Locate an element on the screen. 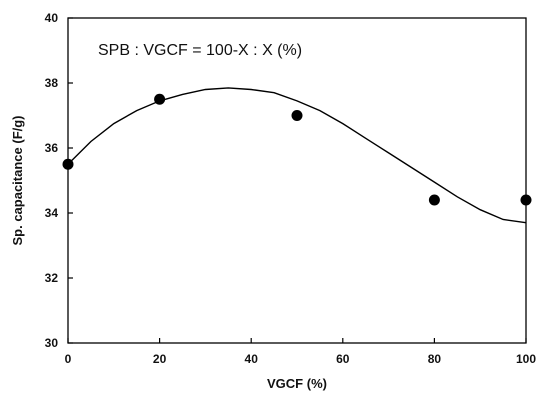 Image resolution: width=548 pixels, height=401 pixels. y-tick-label: 32 is located at coordinates (52, 278).